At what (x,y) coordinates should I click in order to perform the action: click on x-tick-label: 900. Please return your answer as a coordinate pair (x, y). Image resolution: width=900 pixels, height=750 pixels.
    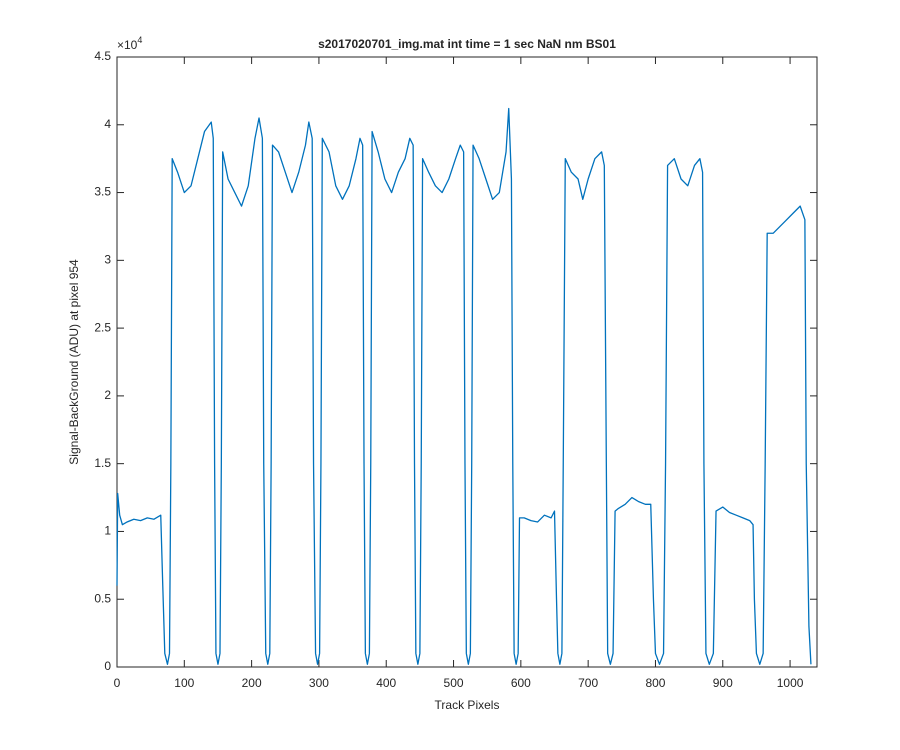
    Looking at the image, I should click on (723, 683).